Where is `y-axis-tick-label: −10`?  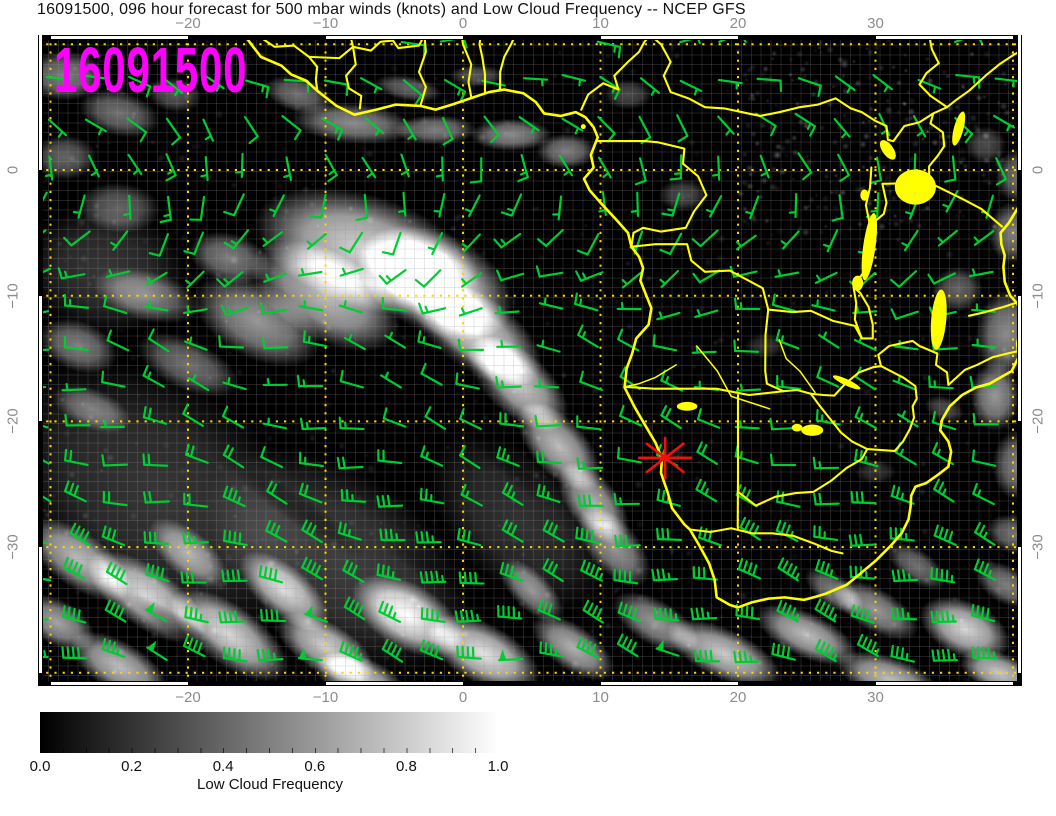
y-axis-tick-label: −10 is located at coordinates (1038, 295).